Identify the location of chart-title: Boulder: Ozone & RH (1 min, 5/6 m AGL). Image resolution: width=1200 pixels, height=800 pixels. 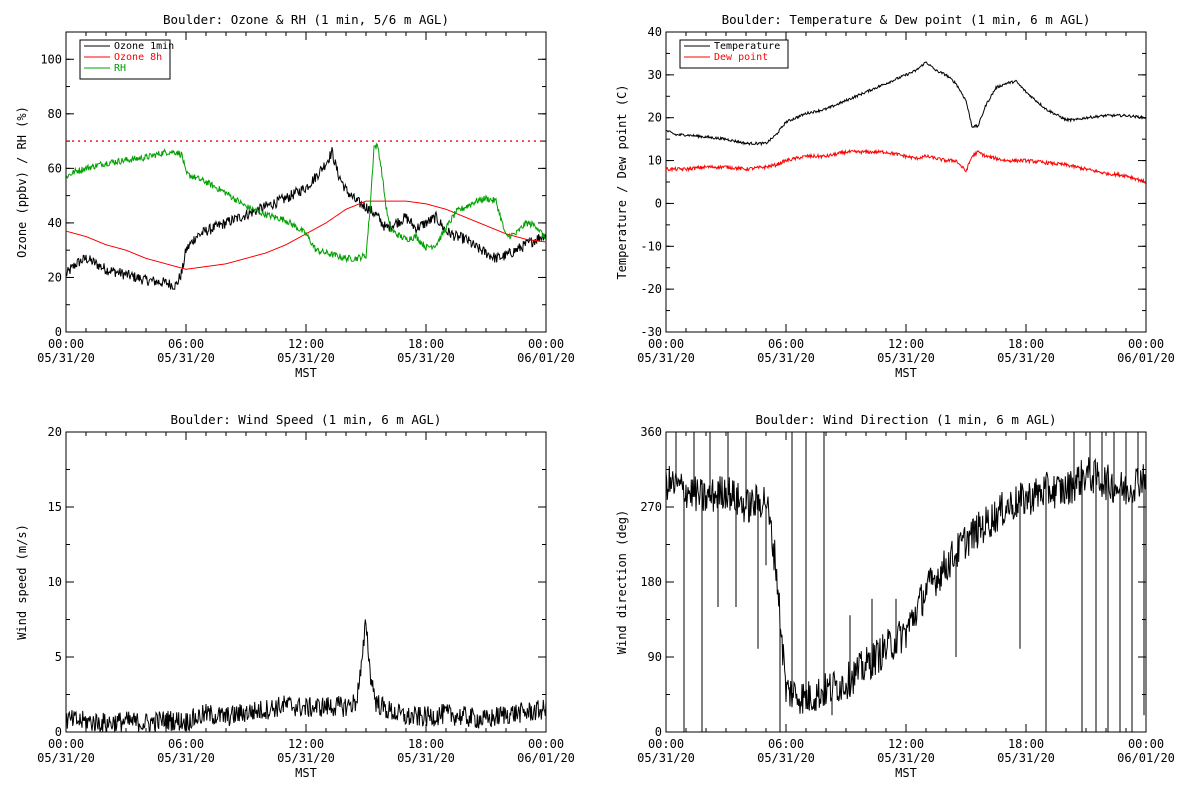
(306, 19).